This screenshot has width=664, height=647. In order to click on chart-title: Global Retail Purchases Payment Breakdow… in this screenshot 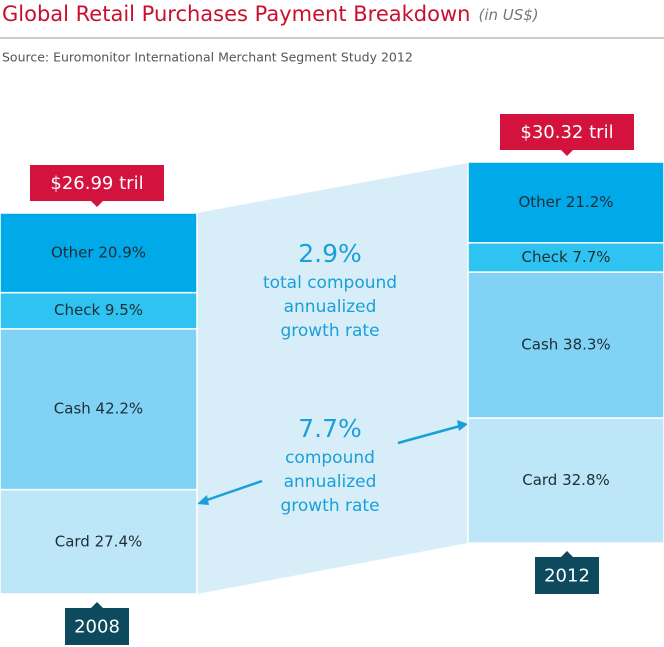, I will do `click(236, 14)`.